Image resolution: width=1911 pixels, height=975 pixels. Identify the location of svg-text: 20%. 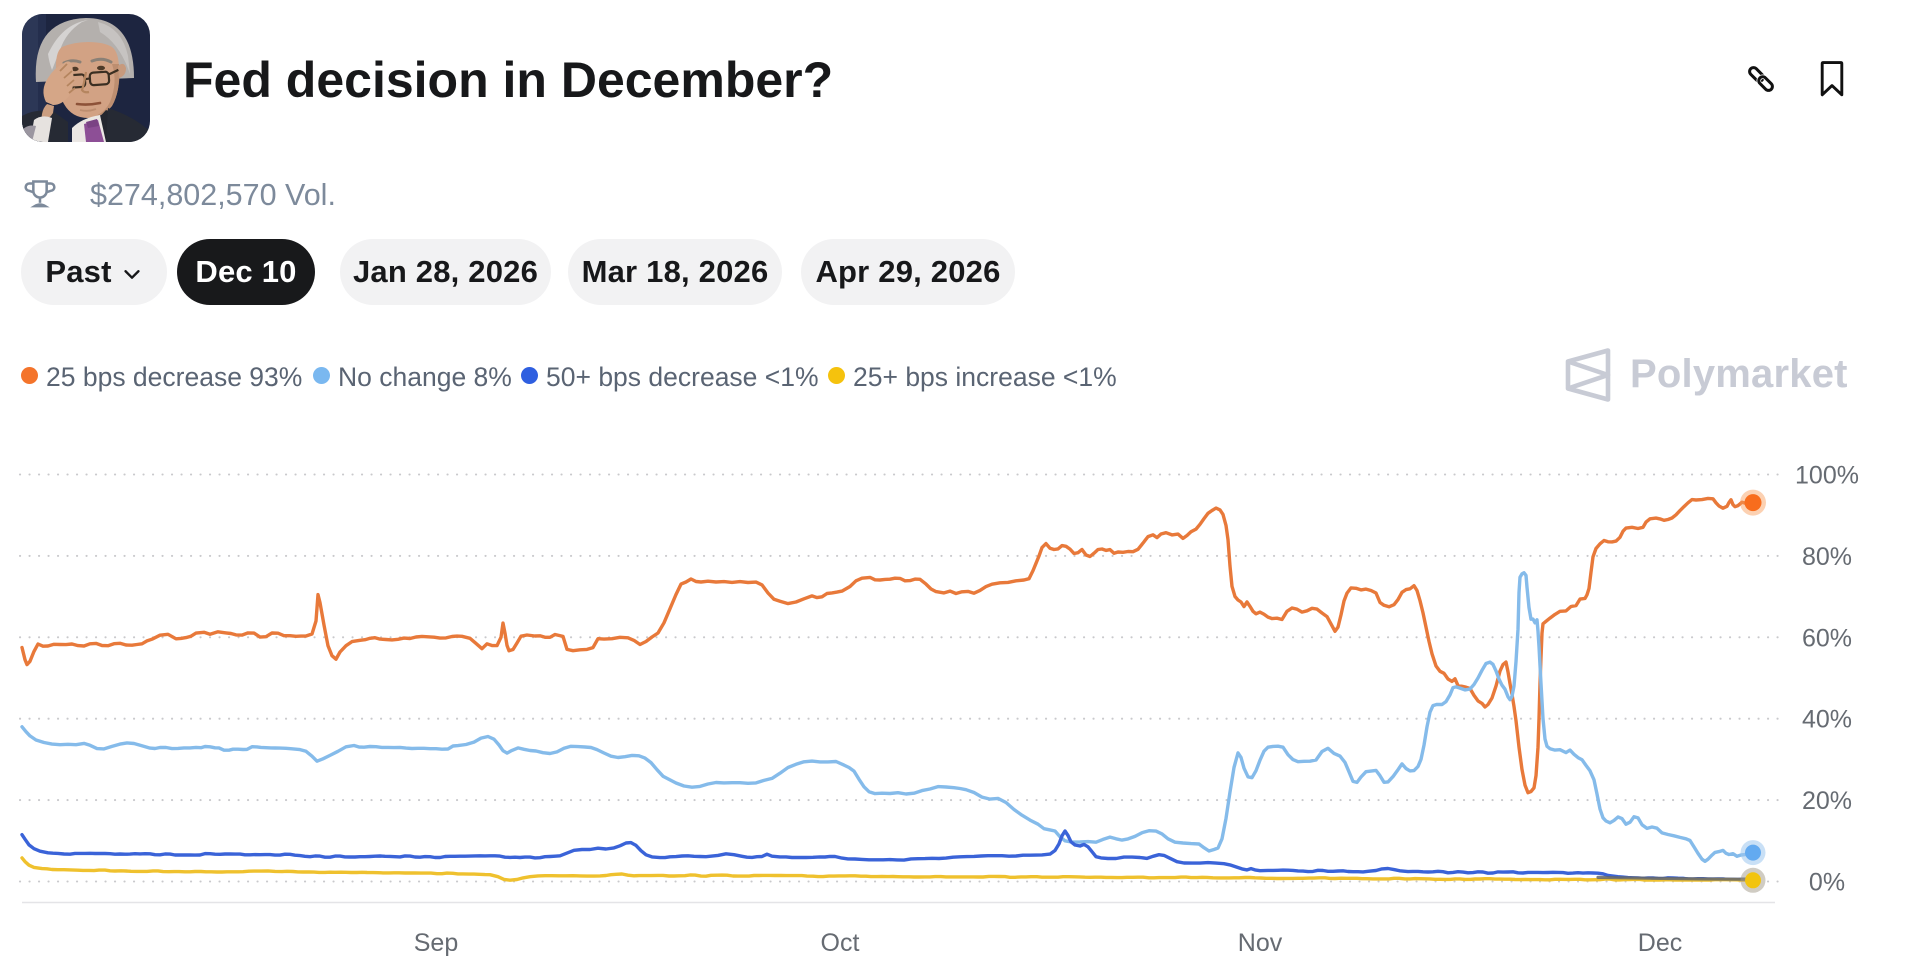
(1827, 801).